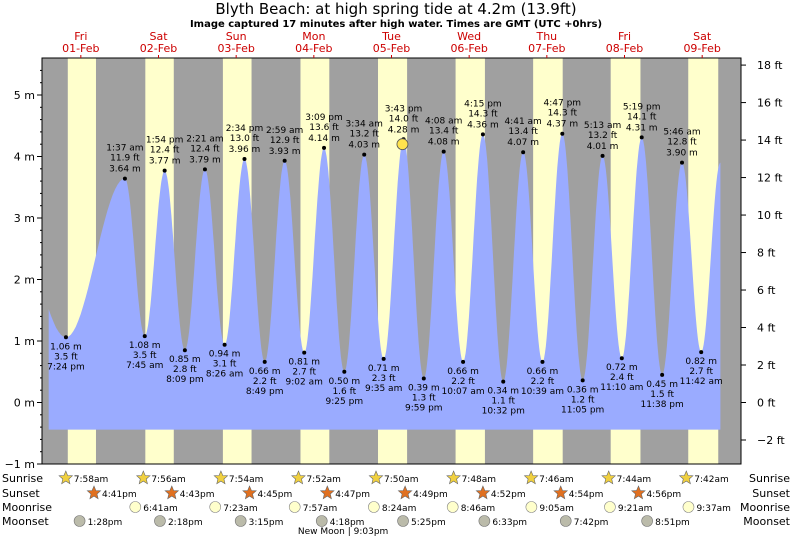  Describe the element at coordinates (384, 379) in the screenshot. I see `low-tide-feet: 2.3 ft` at that location.